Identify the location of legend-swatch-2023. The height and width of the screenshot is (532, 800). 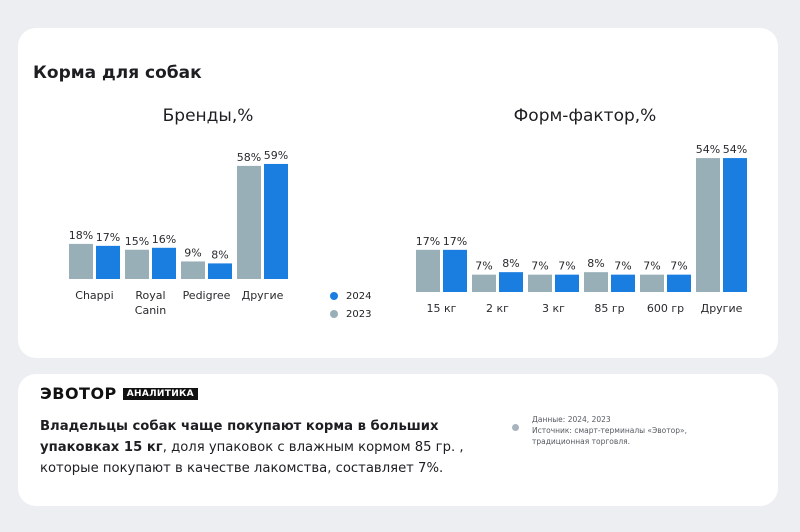
(334, 314).